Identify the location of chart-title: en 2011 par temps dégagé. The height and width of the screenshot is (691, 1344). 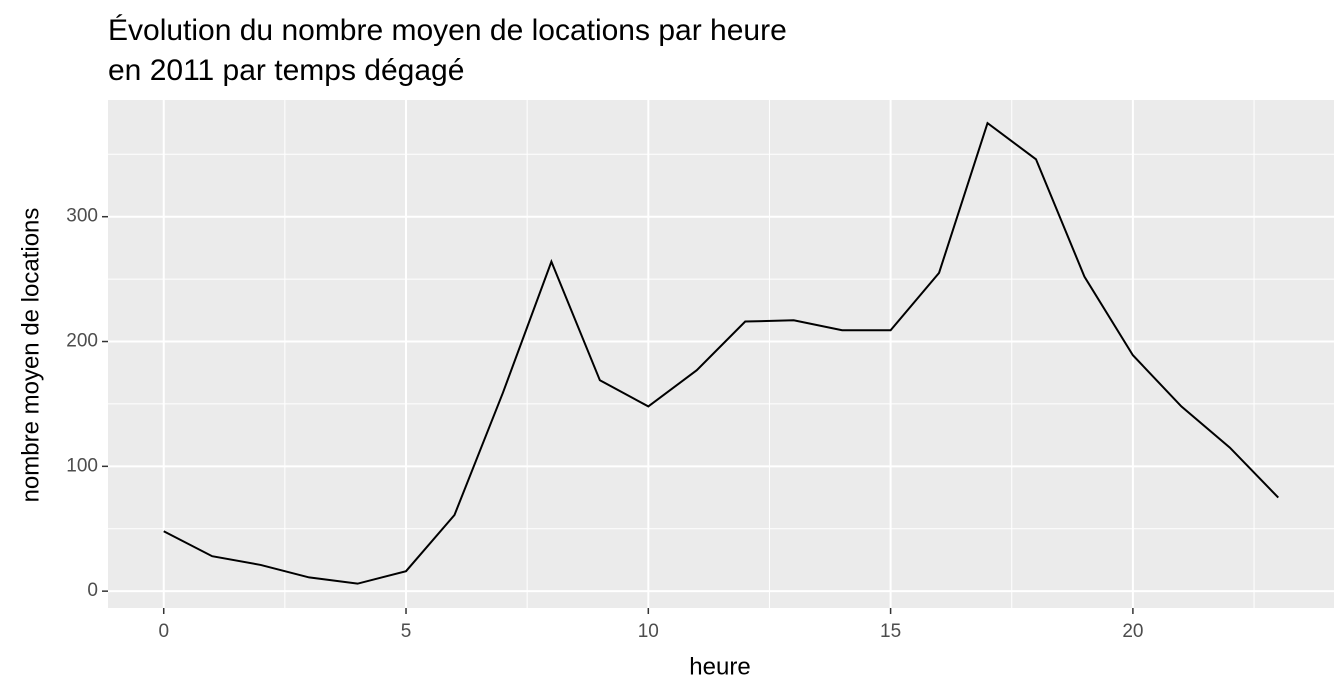
(286, 70).